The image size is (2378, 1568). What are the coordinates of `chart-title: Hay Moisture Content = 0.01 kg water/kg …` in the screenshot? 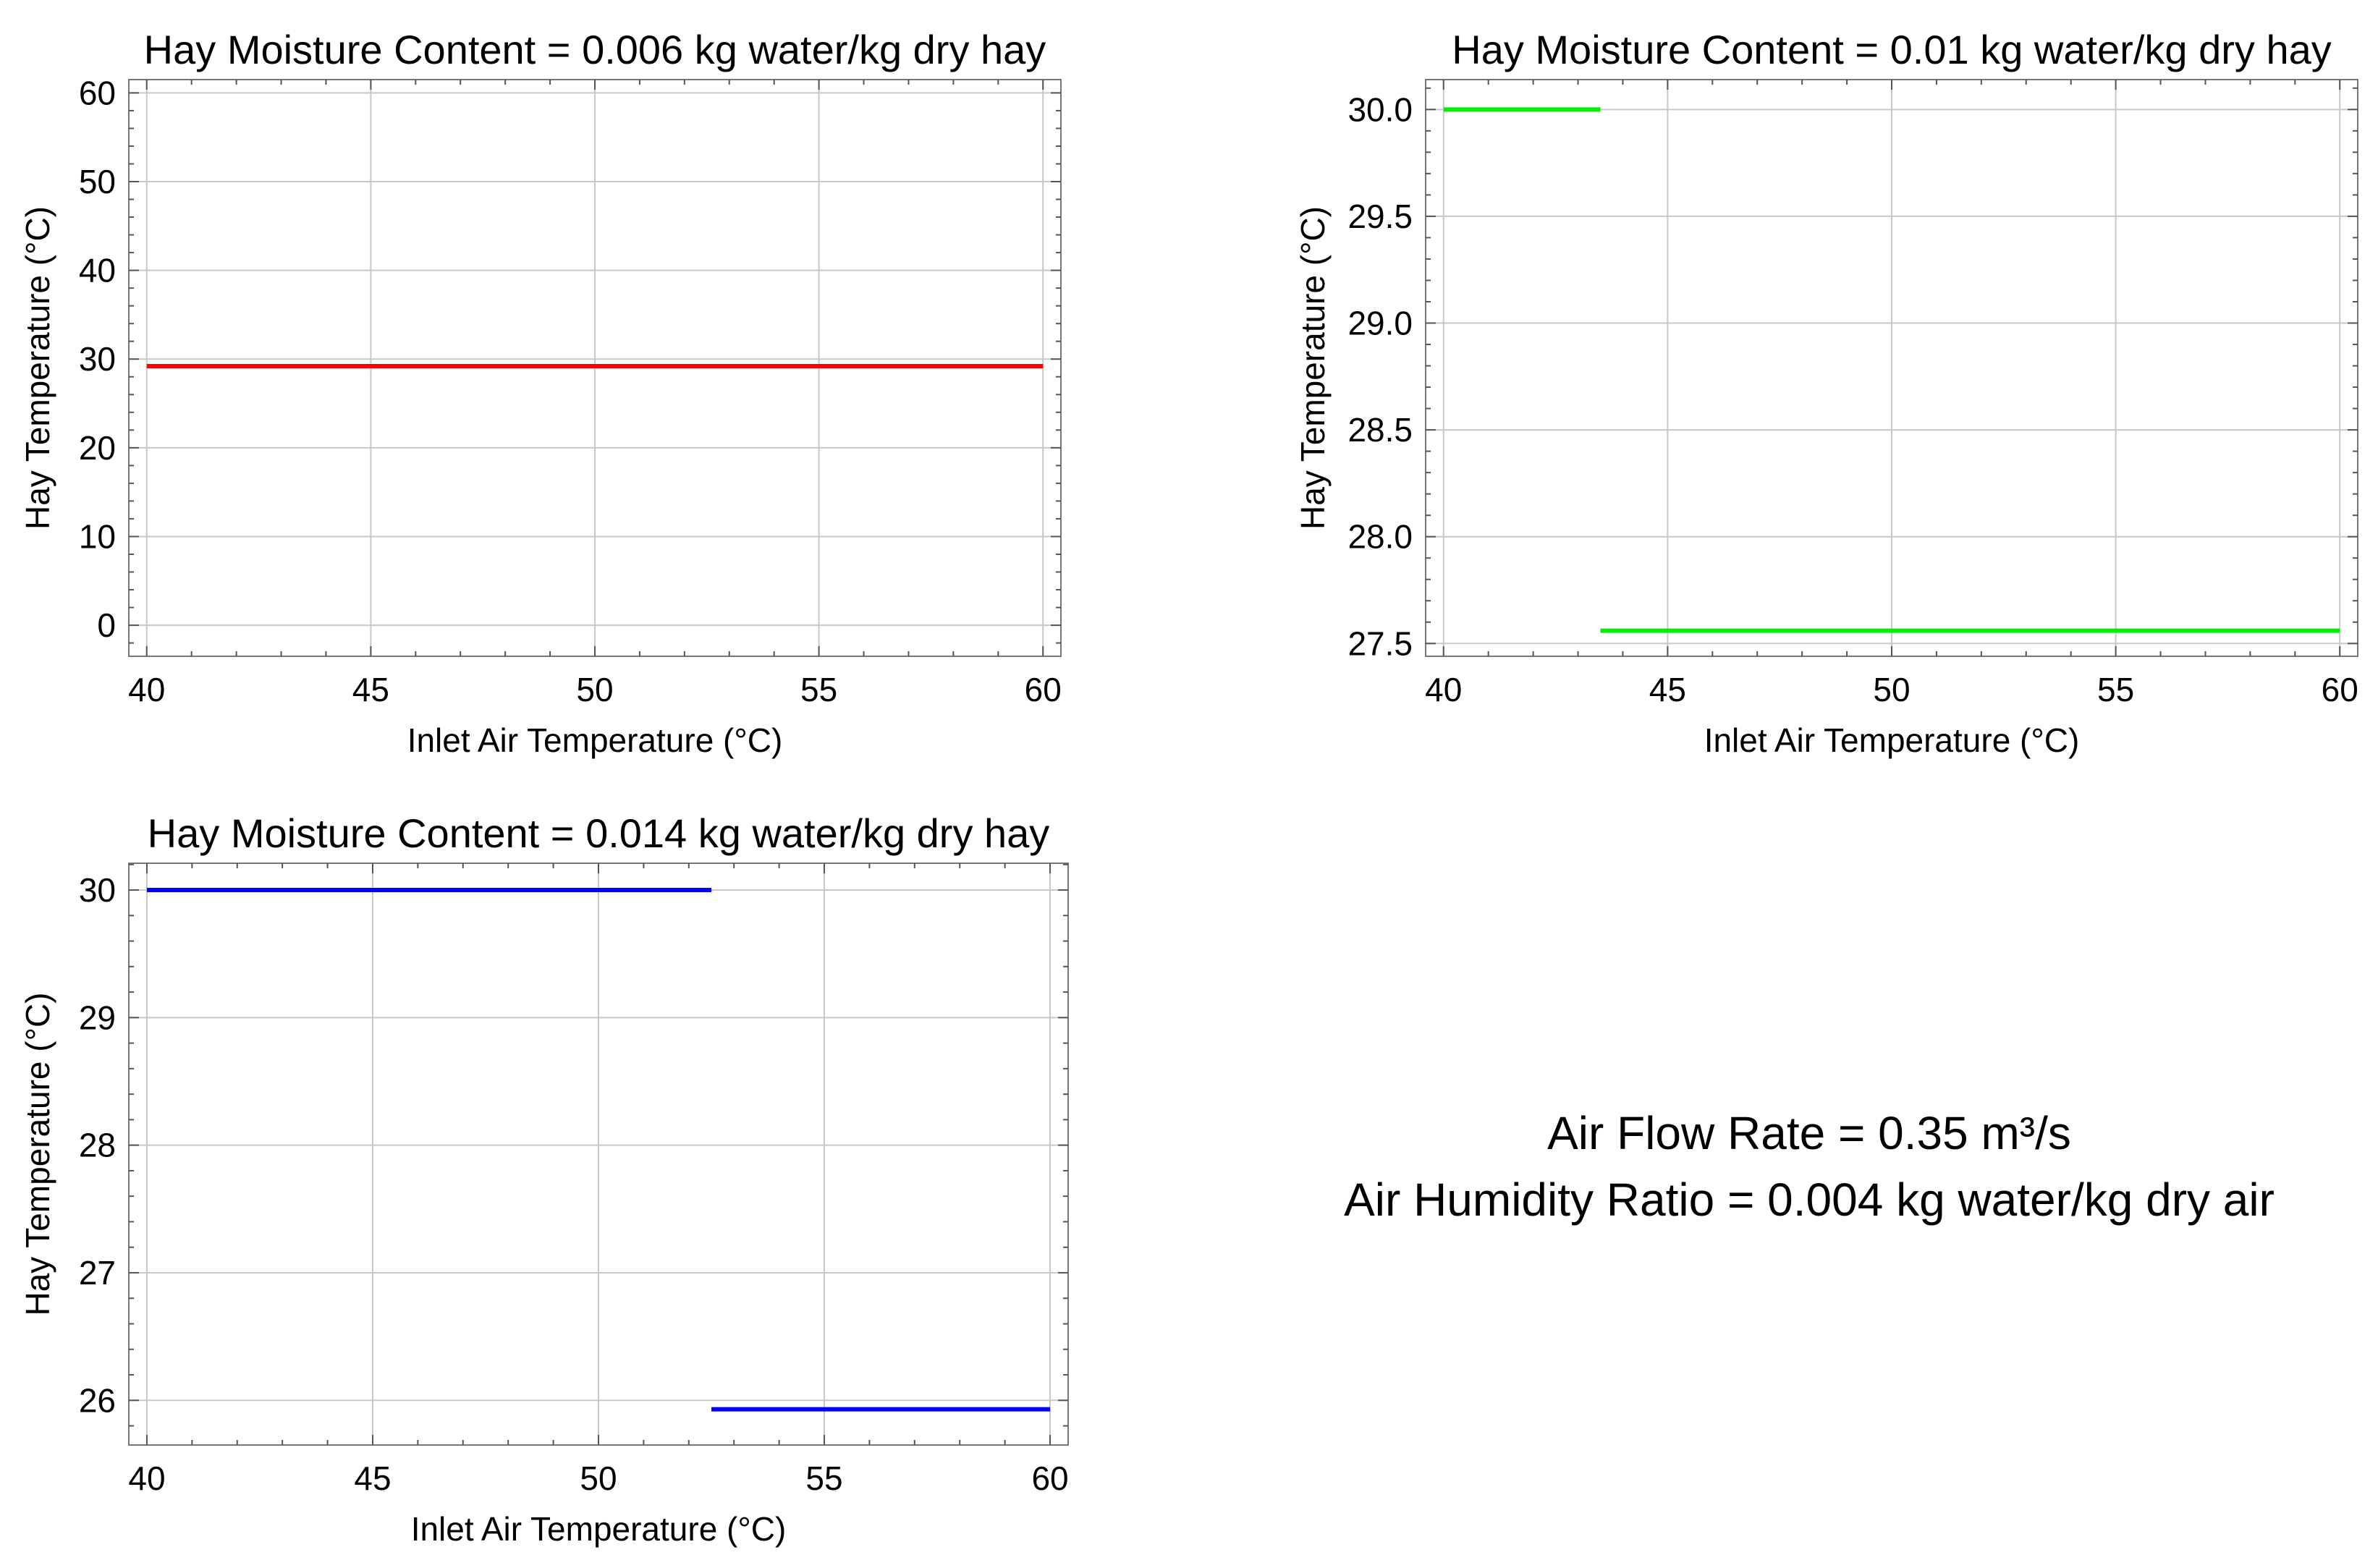 It's located at (1891, 49).